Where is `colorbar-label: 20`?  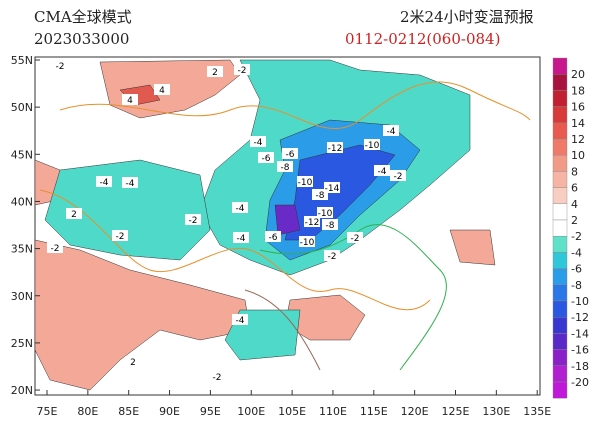
colorbar-label: 20 is located at coordinates (578, 74).